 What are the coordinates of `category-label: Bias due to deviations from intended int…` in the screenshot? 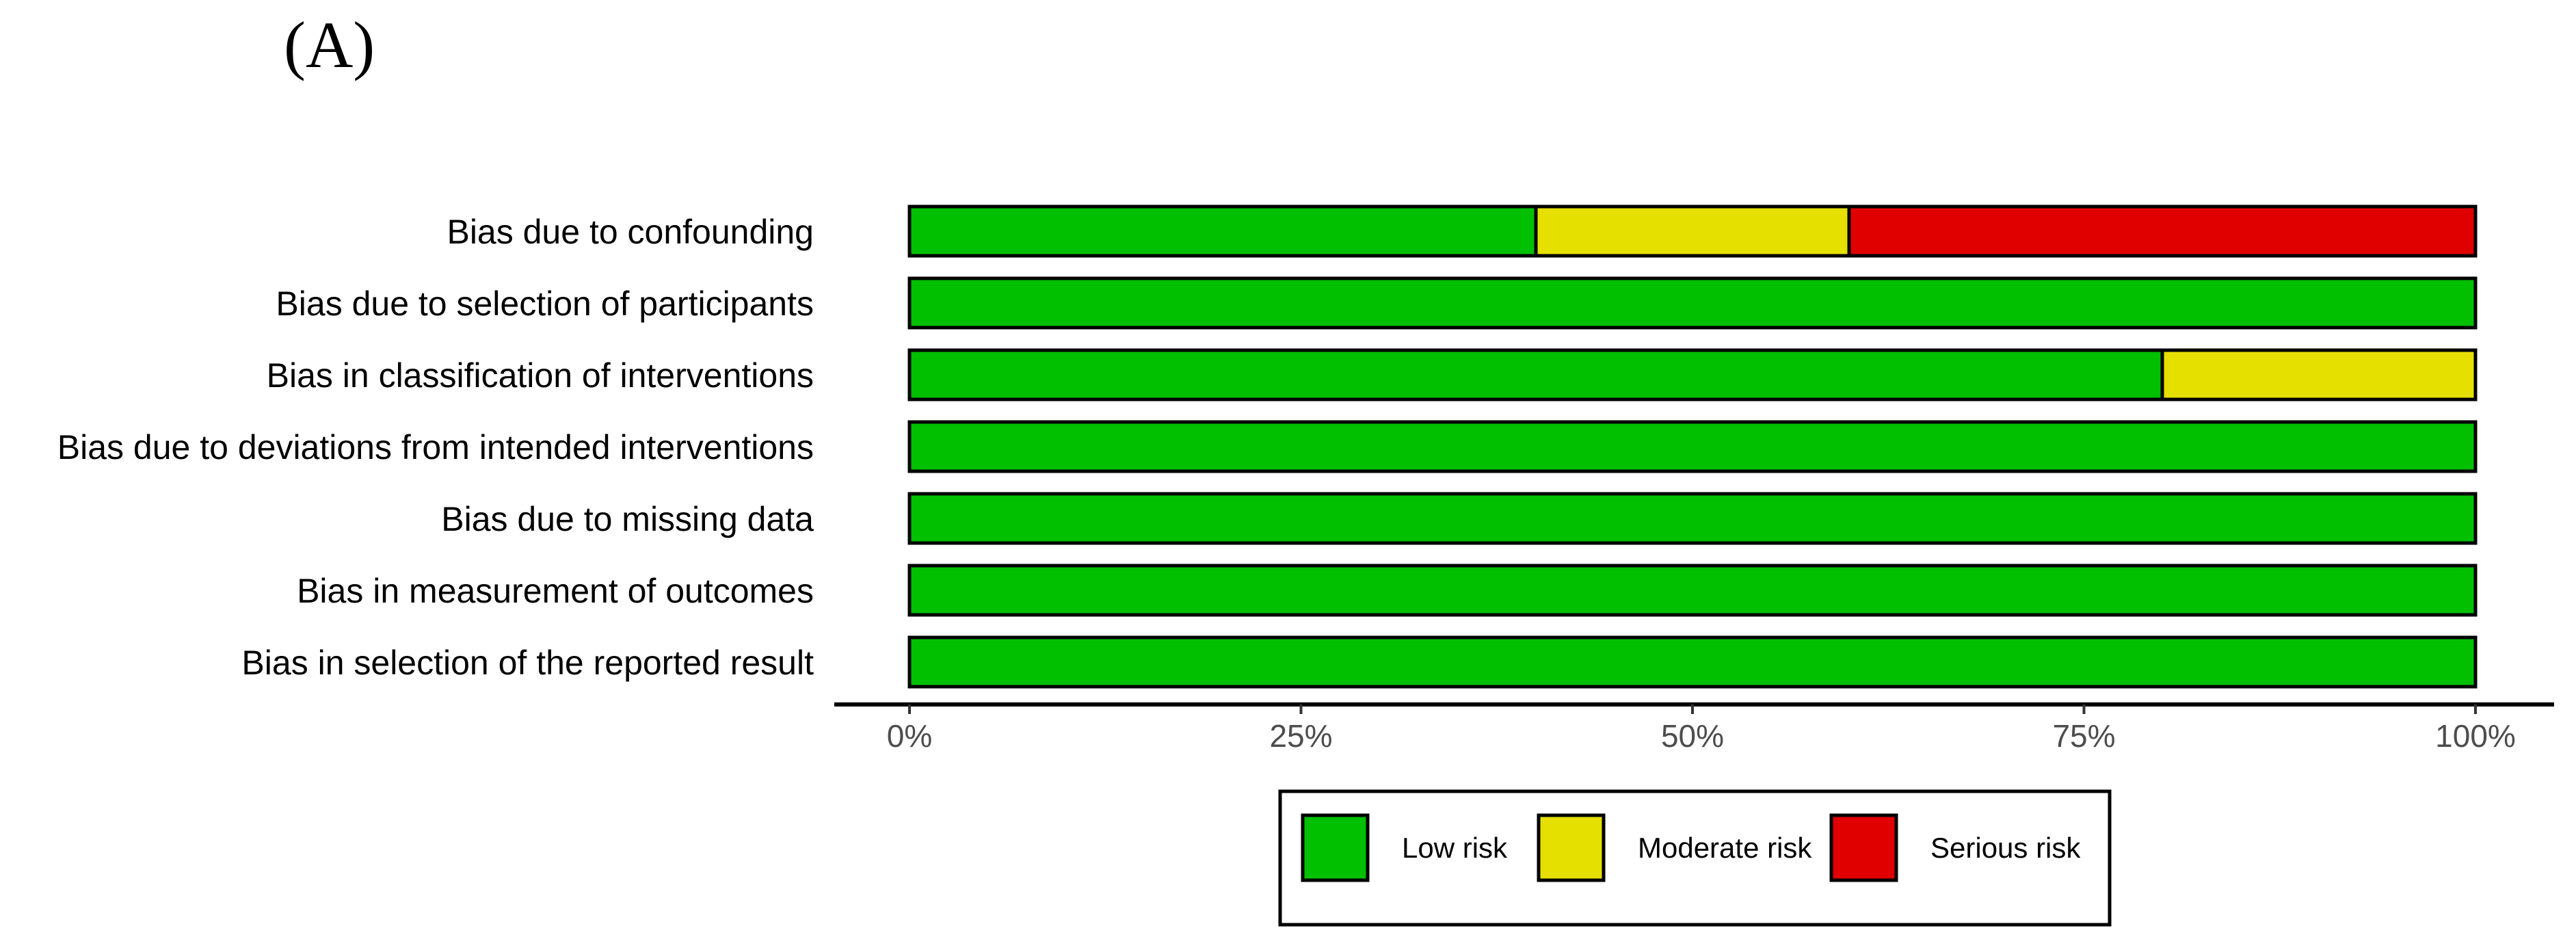 It's located at (435, 447).